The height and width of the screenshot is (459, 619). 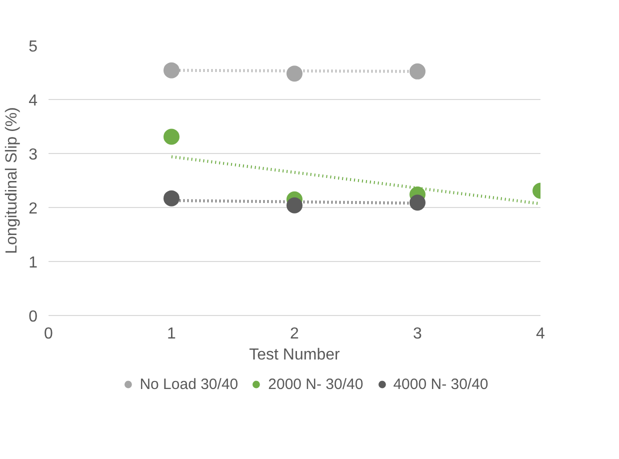 I want to click on y-tick-label: 2, so click(x=33, y=209).